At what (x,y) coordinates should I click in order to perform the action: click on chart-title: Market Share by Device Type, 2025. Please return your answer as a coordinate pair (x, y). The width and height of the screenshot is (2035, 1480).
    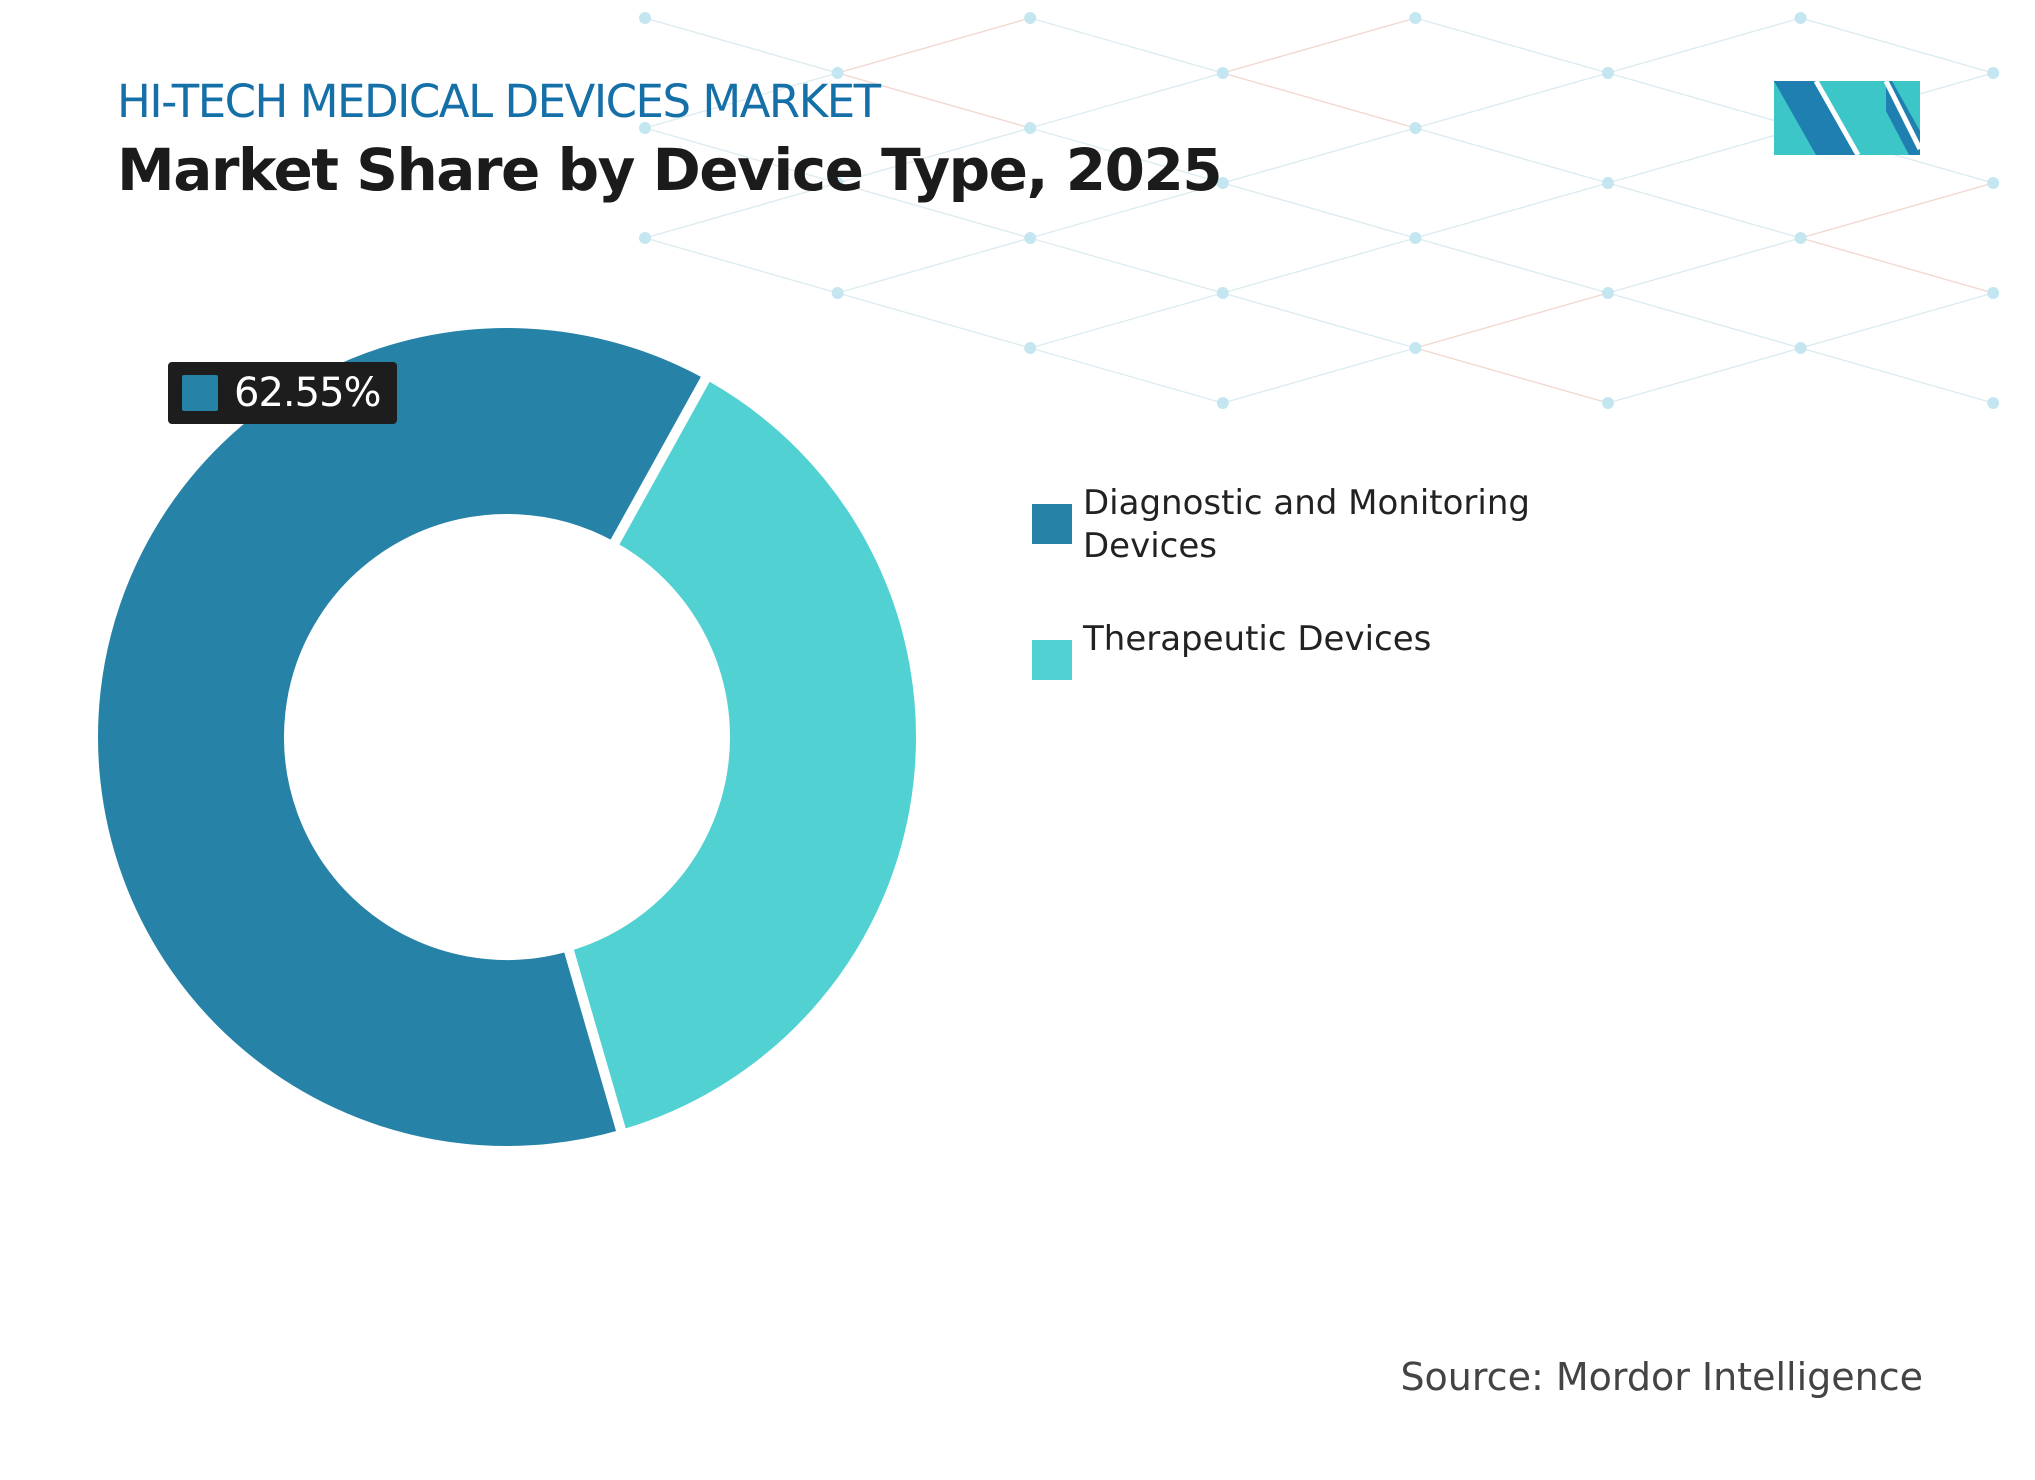
    Looking at the image, I should click on (670, 170).